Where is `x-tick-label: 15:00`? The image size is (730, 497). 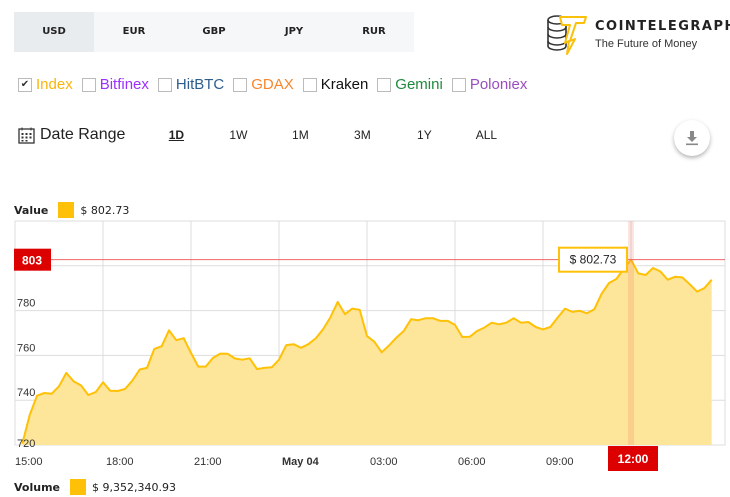
x-tick-label: 15:00 is located at coordinates (29, 462).